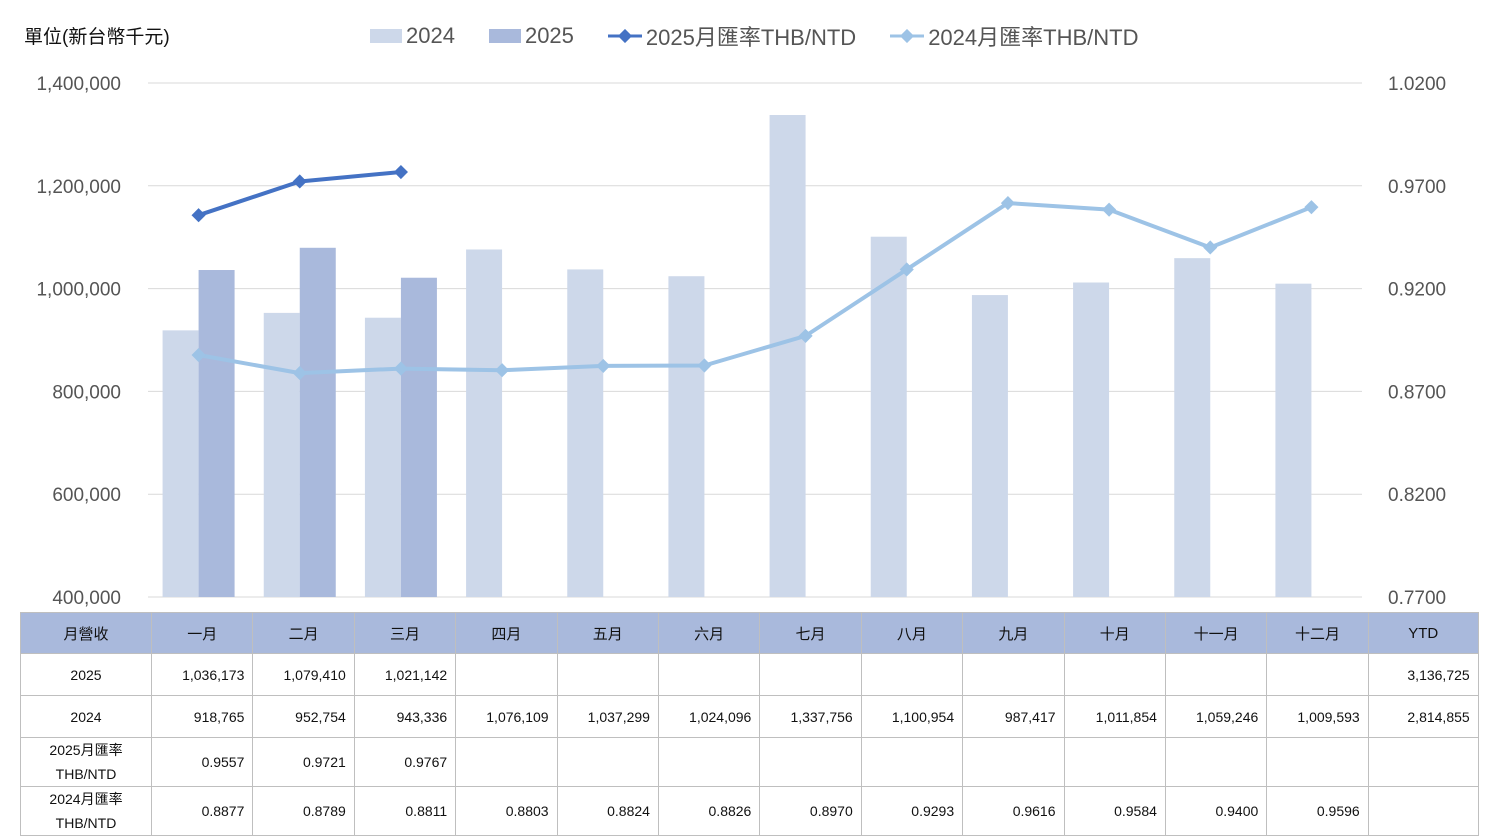  I want to click on legend-item-rate-2025: 2025月匯率THB/NTD, so click(732, 36).